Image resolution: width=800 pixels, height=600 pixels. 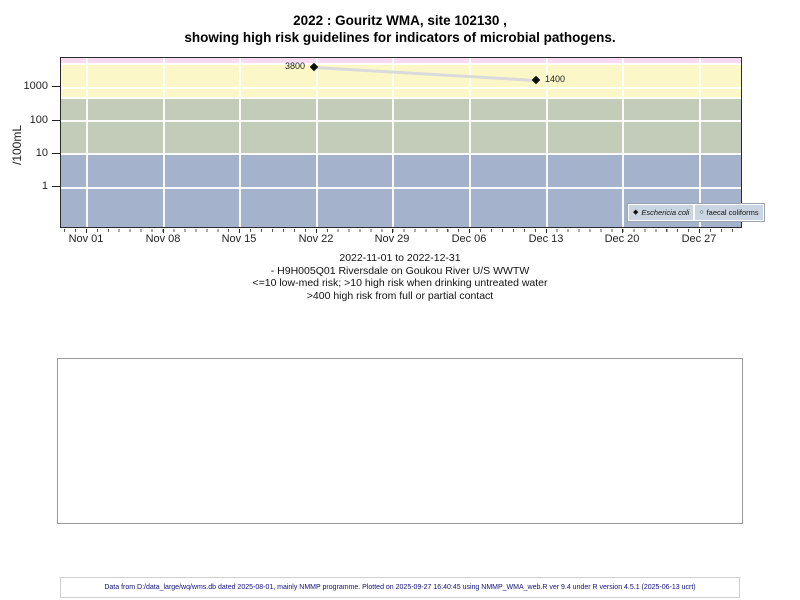 I want to click on legend-label: faecal coliforms, so click(x=732, y=212).